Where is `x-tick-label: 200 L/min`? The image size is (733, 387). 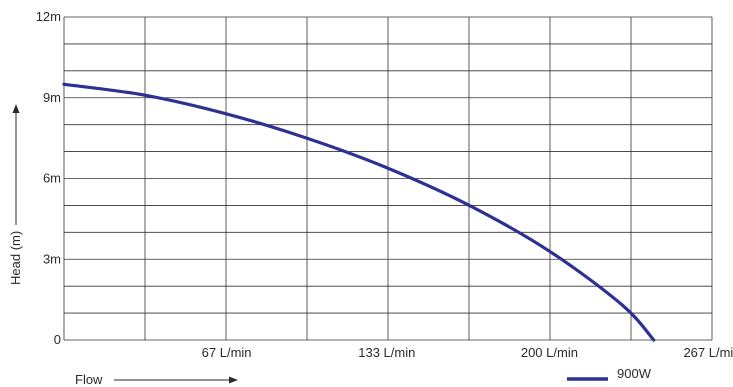 x-tick-label: 200 L/min is located at coordinates (549, 352).